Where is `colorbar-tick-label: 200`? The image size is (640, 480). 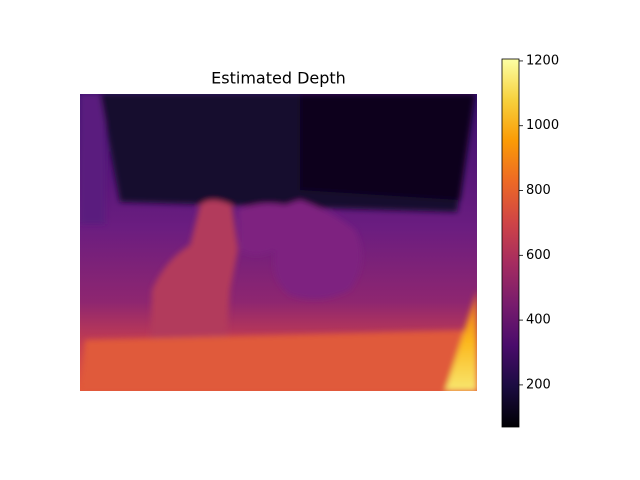
colorbar-tick-label: 200 is located at coordinates (538, 384).